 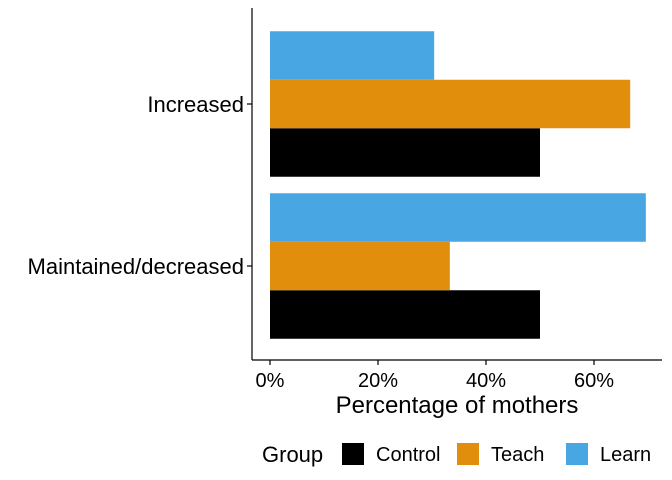 I want to click on x-axis: 0% 20% 40% 60%, so click(x=435, y=376).